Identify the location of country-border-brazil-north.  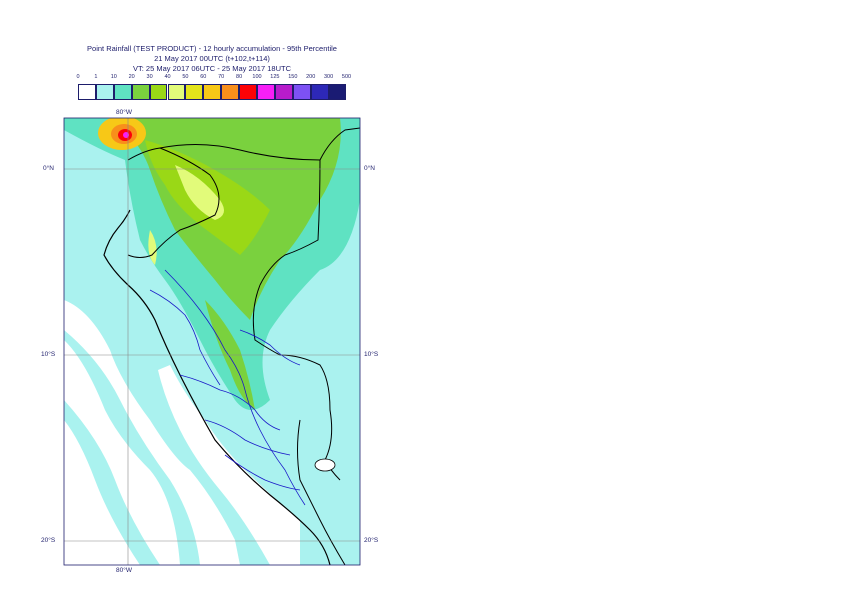
(339, 144).